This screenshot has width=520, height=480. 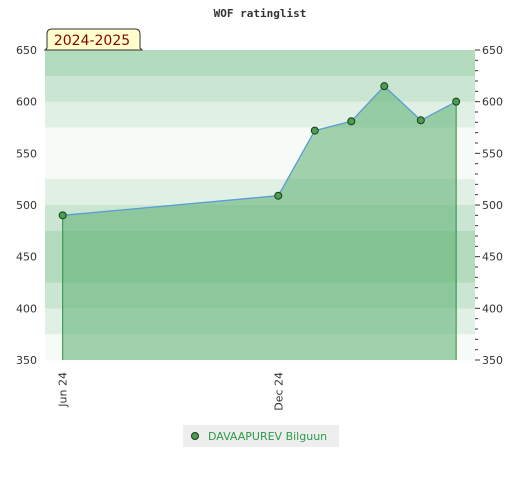 I want to click on x-tick-label: Dec 24, so click(x=278, y=391).